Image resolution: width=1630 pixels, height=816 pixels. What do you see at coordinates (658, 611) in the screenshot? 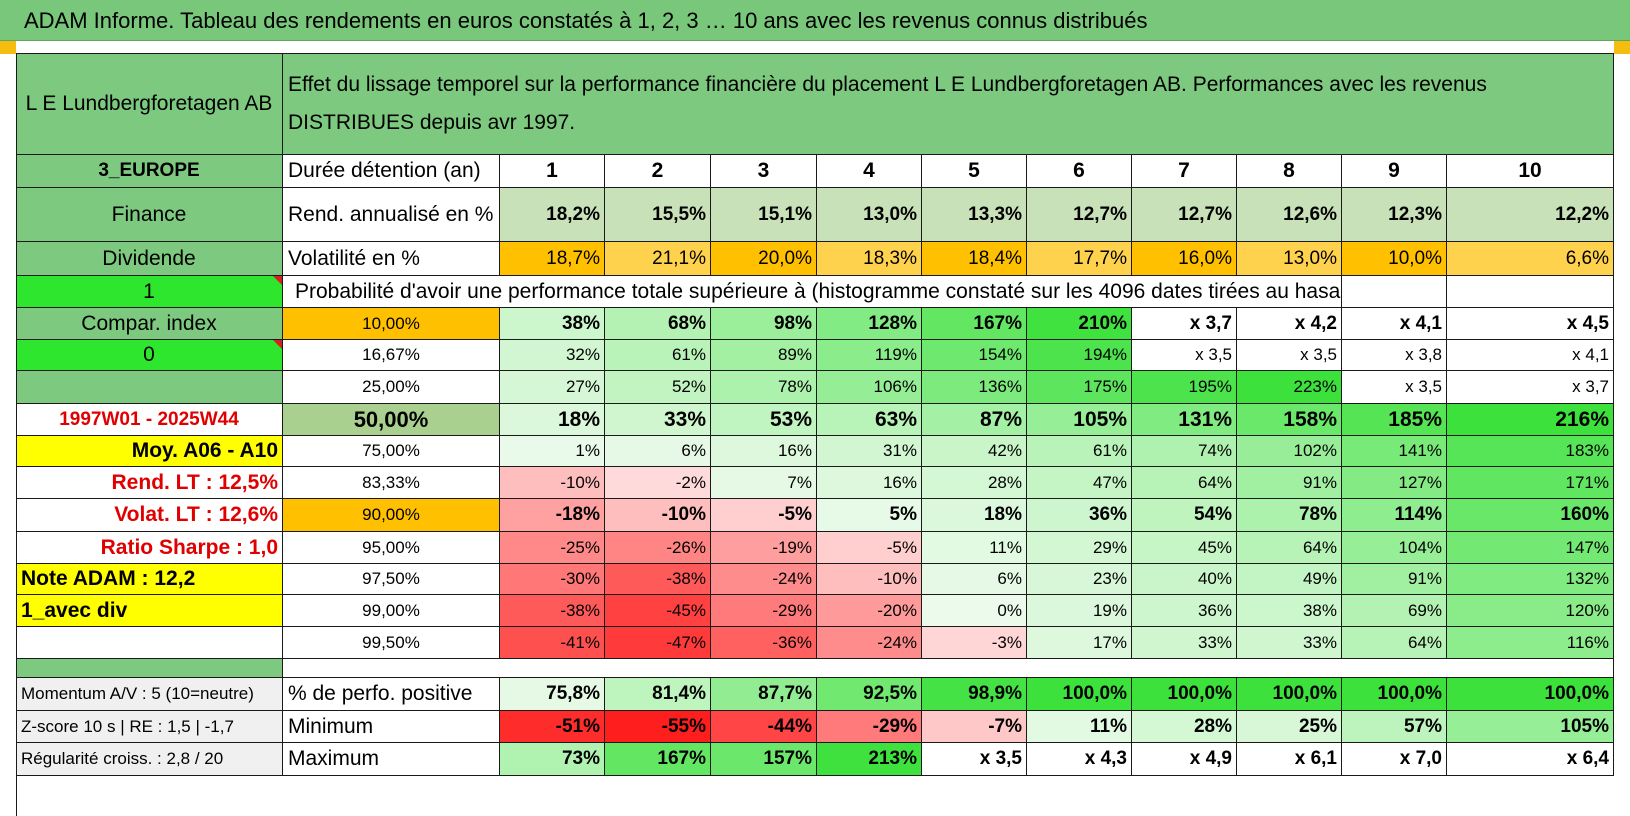
I see `probability-value: -45%` at bounding box center [658, 611].